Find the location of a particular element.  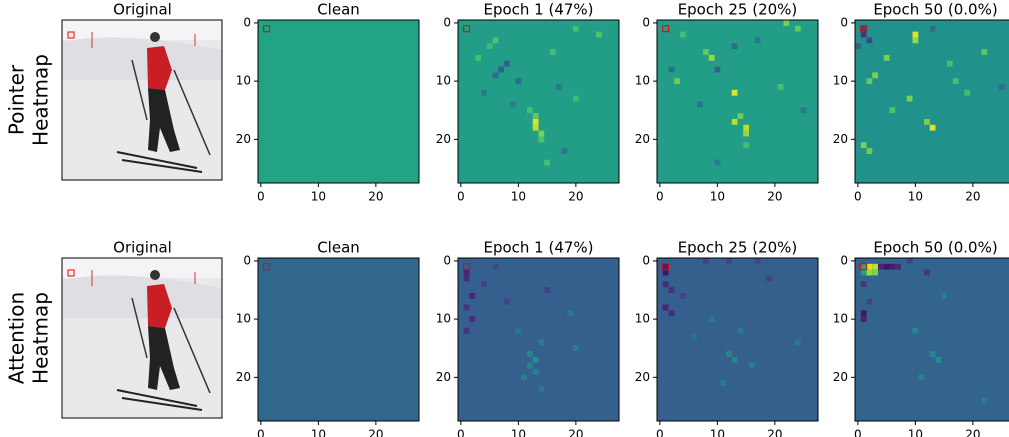

panel-title: Epoch 50 (0.0%) is located at coordinates (935, 248).